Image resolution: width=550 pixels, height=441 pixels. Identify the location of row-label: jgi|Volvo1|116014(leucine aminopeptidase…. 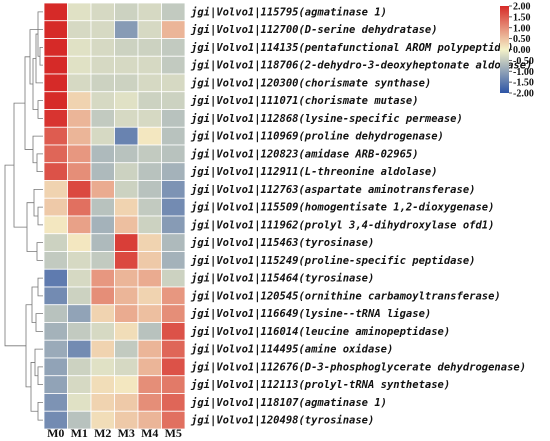
(320, 332).